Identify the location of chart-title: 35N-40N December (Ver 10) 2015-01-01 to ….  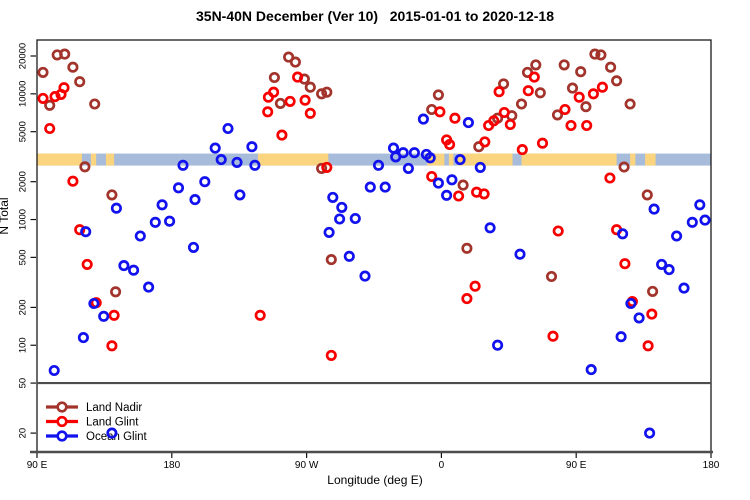
(375, 16).